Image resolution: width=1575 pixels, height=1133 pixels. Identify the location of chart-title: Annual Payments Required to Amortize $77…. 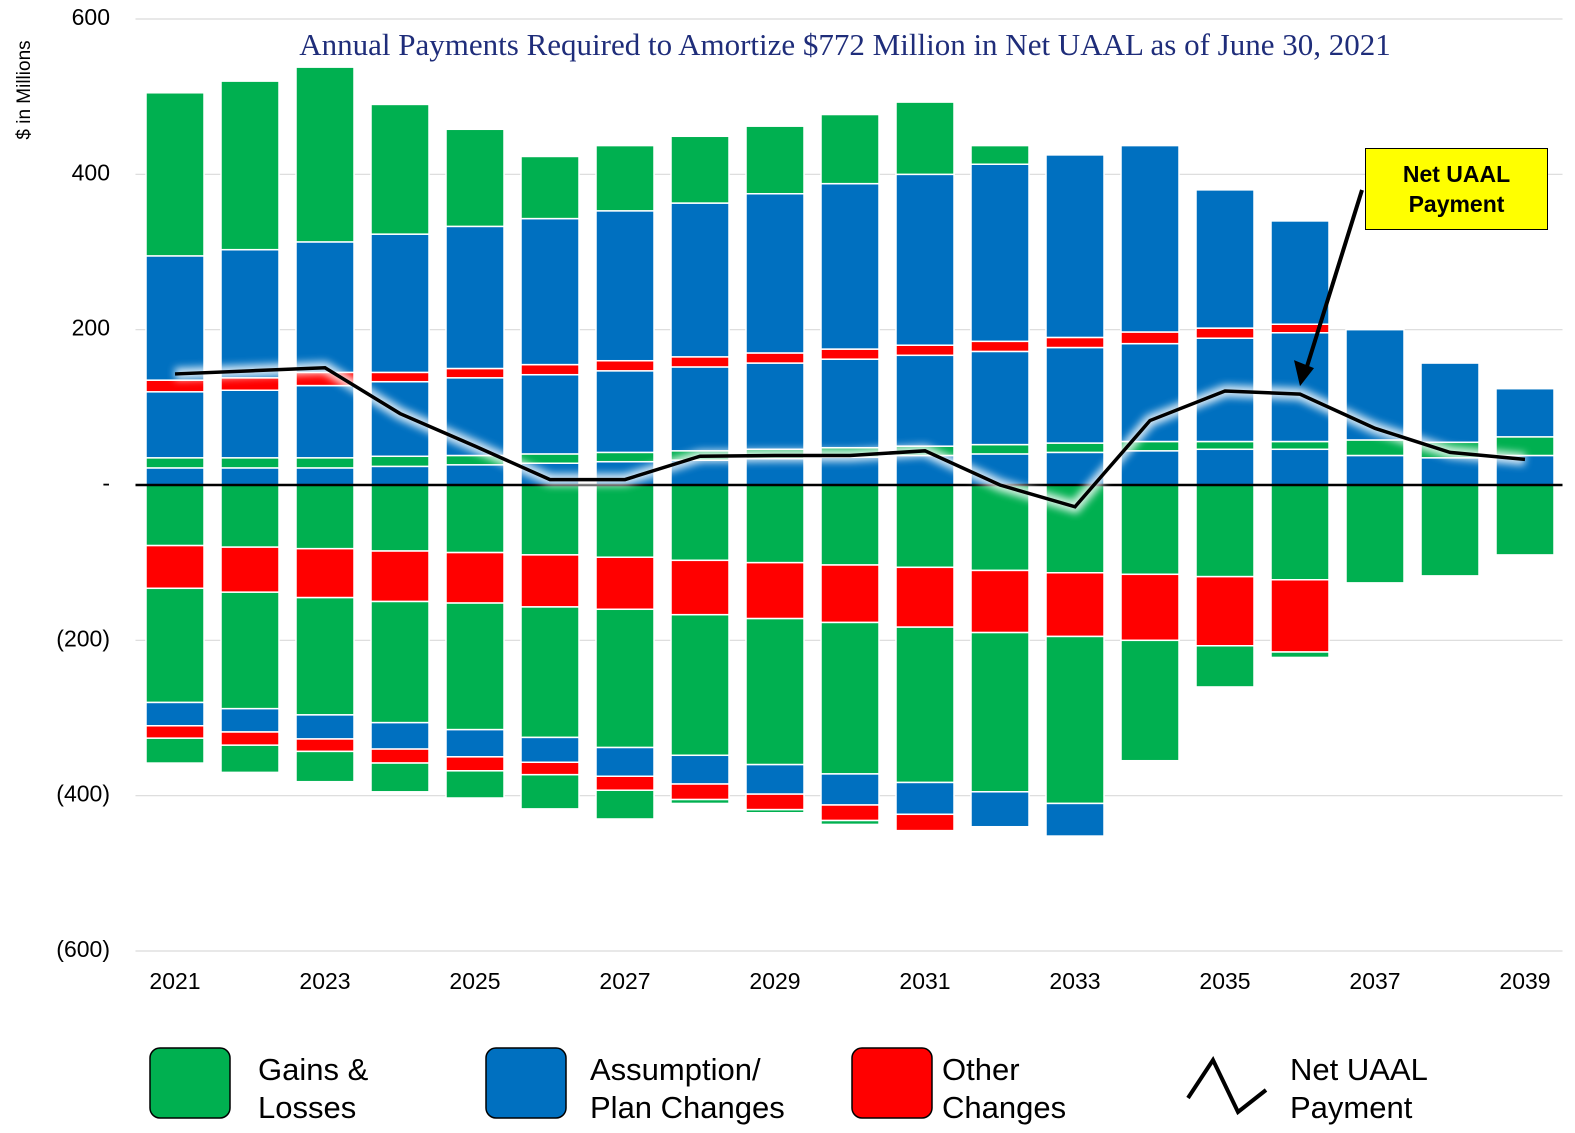
(844, 44).